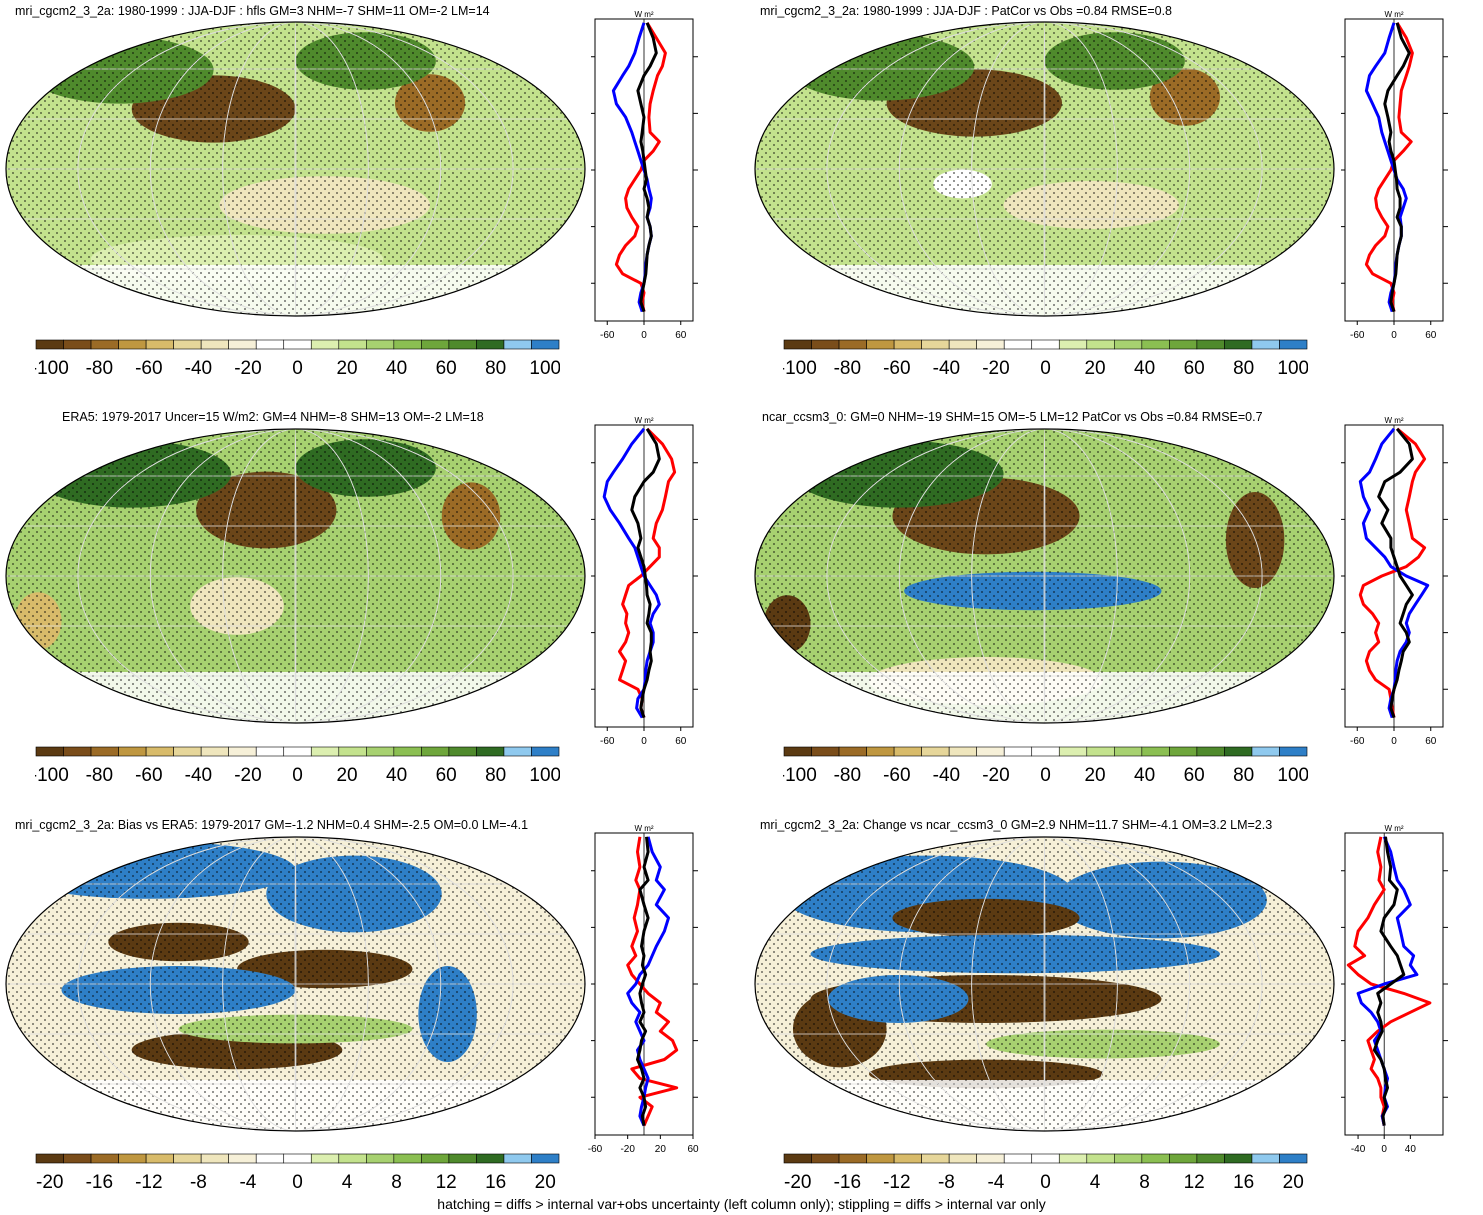 The image size is (1483, 1215). I want to click on colorbar-tick-label: -80, so click(99, 368).